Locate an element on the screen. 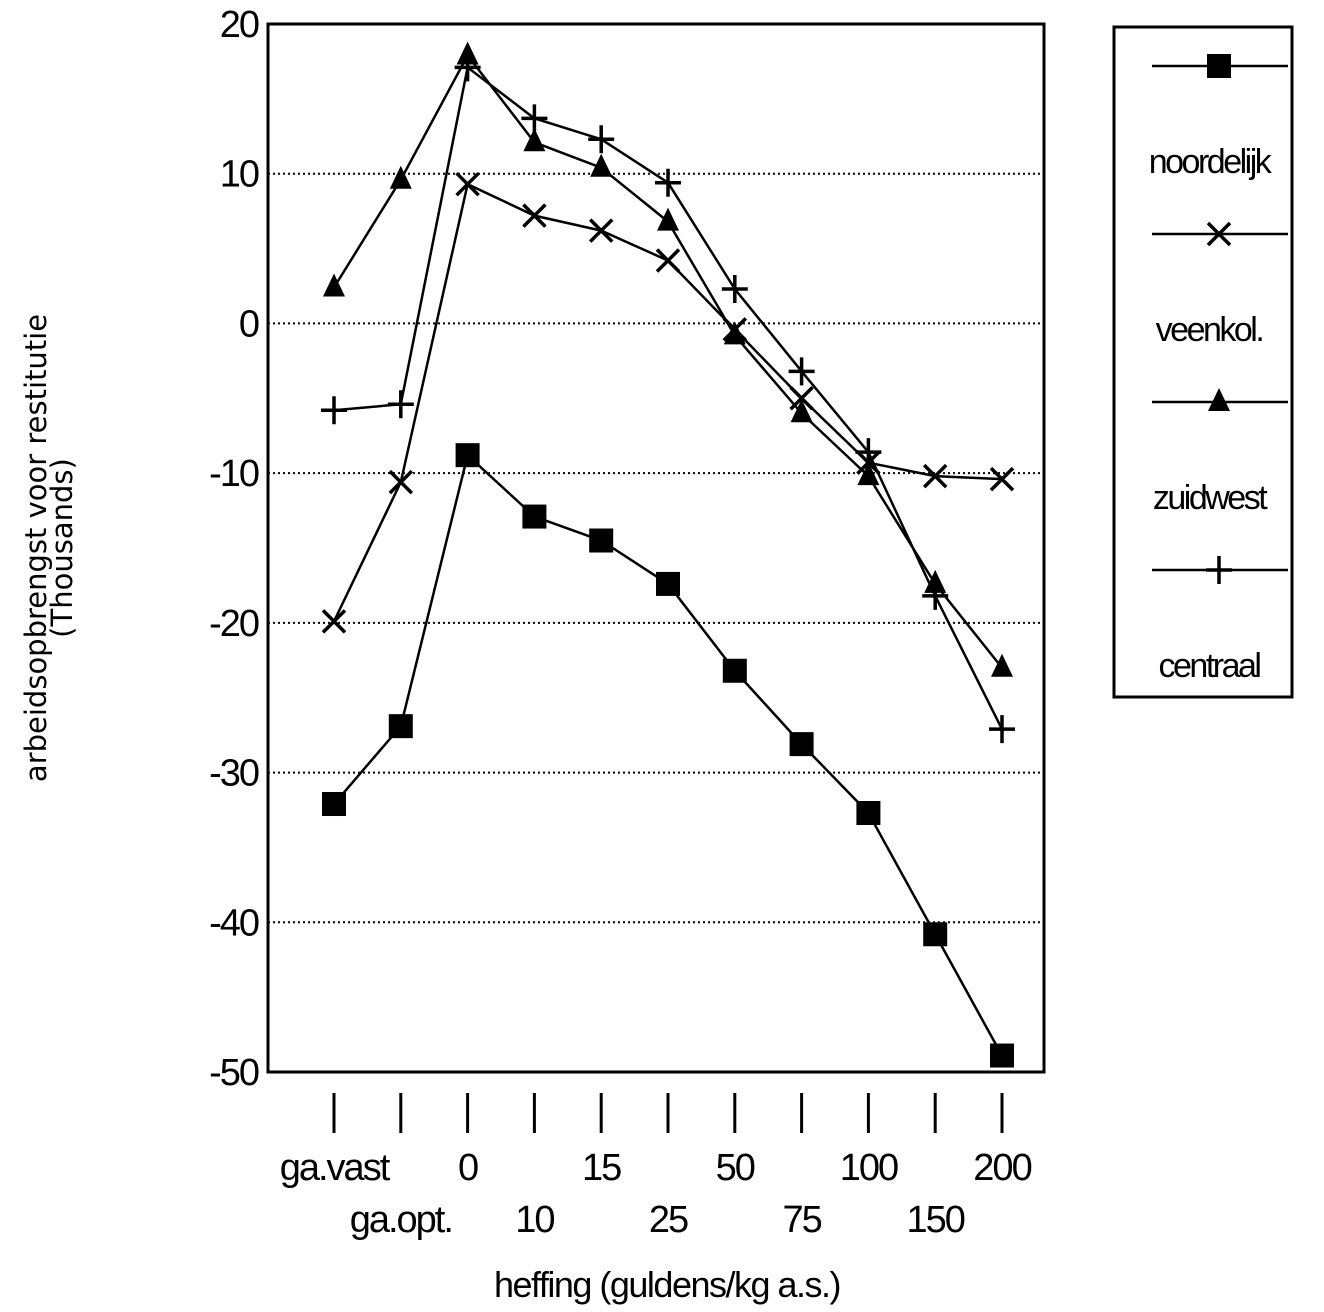  y-axis-title: arbeidsopbrengst voor restitutie is located at coordinates (36, 548).